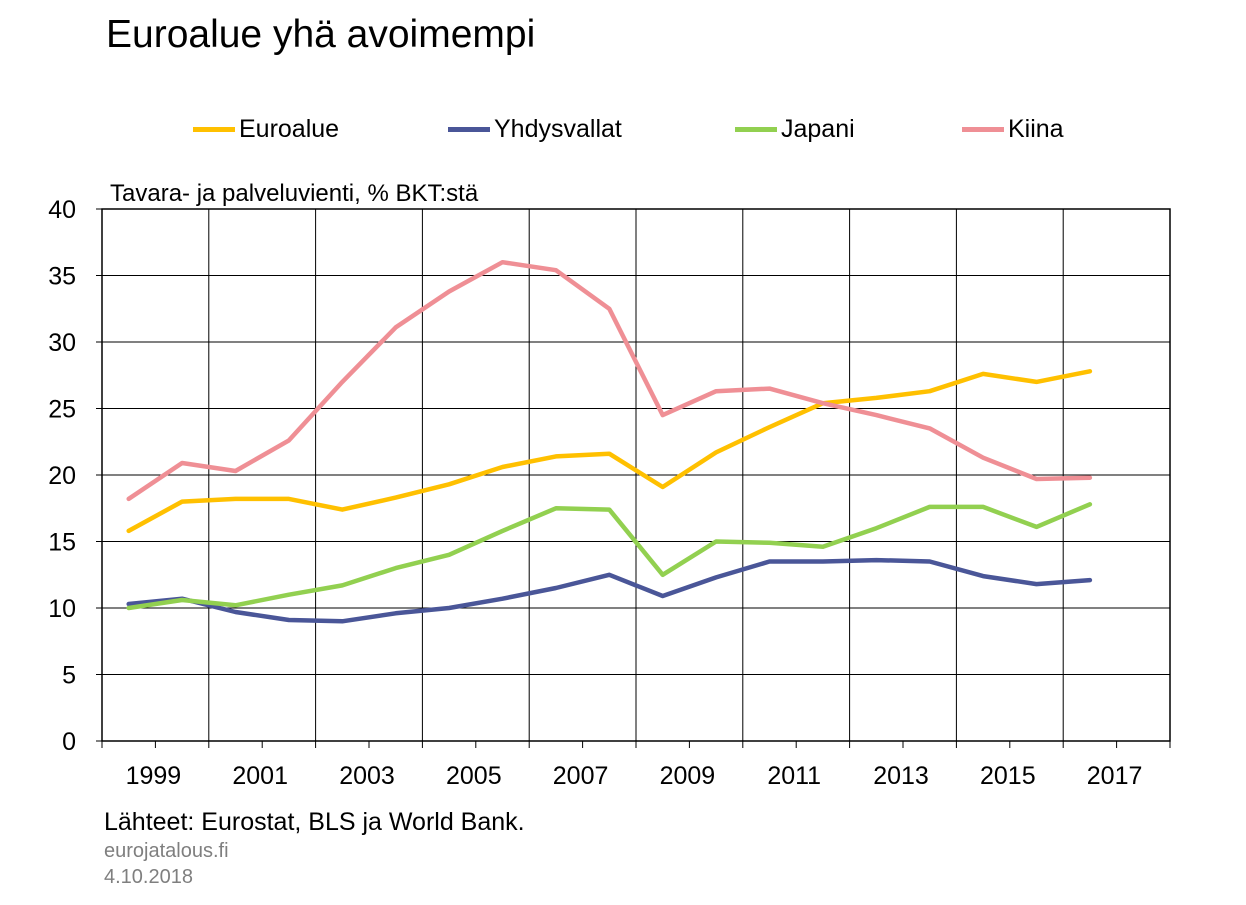  What do you see at coordinates (818, 128) in the screenshot?
I see `legend-label-japani: Japani` at bounding box center [818, 128].